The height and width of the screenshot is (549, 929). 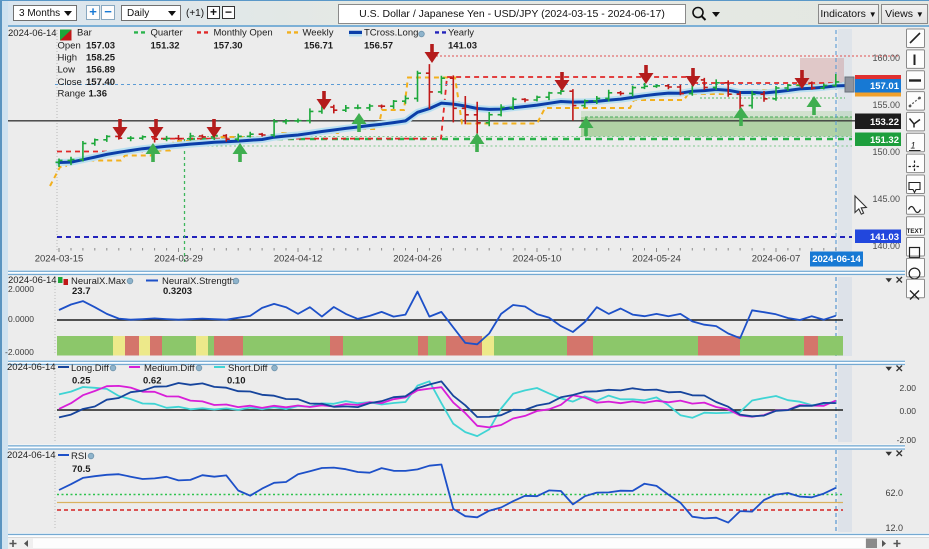 What do you see at coordinates (79, 456) in the screenshot?
I see `svg-text: RSI` at bounding box center [79, 456].